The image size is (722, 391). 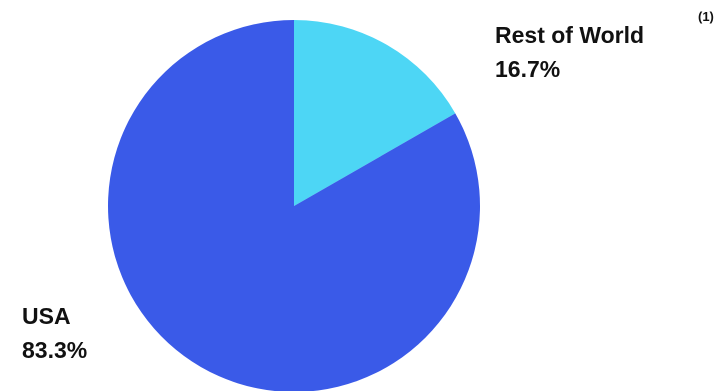 I want to click on footnote-marker: (1), so click(x=706, y=16).